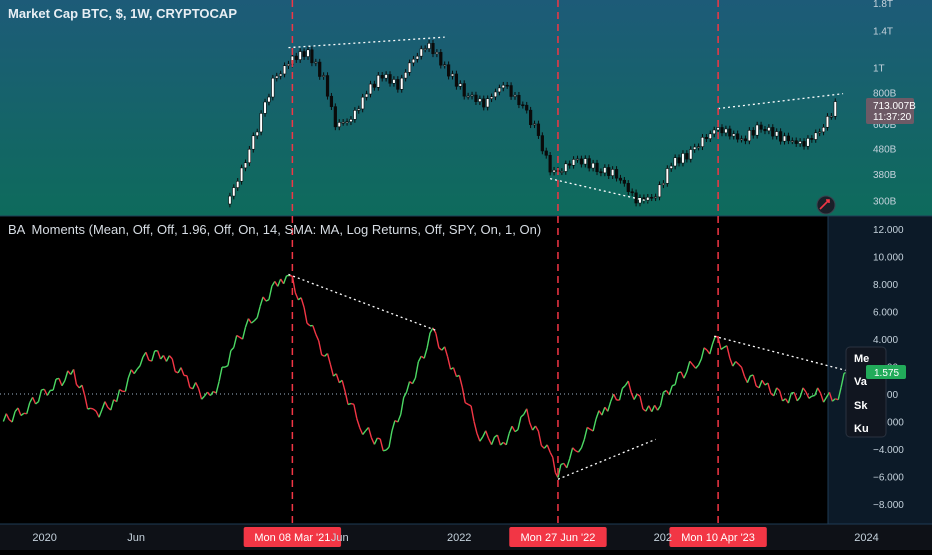  What do you see at coordinates (861, 359) in the screenshot?
I see `side-legend-mean: Me` at bounding box center [861, 359].